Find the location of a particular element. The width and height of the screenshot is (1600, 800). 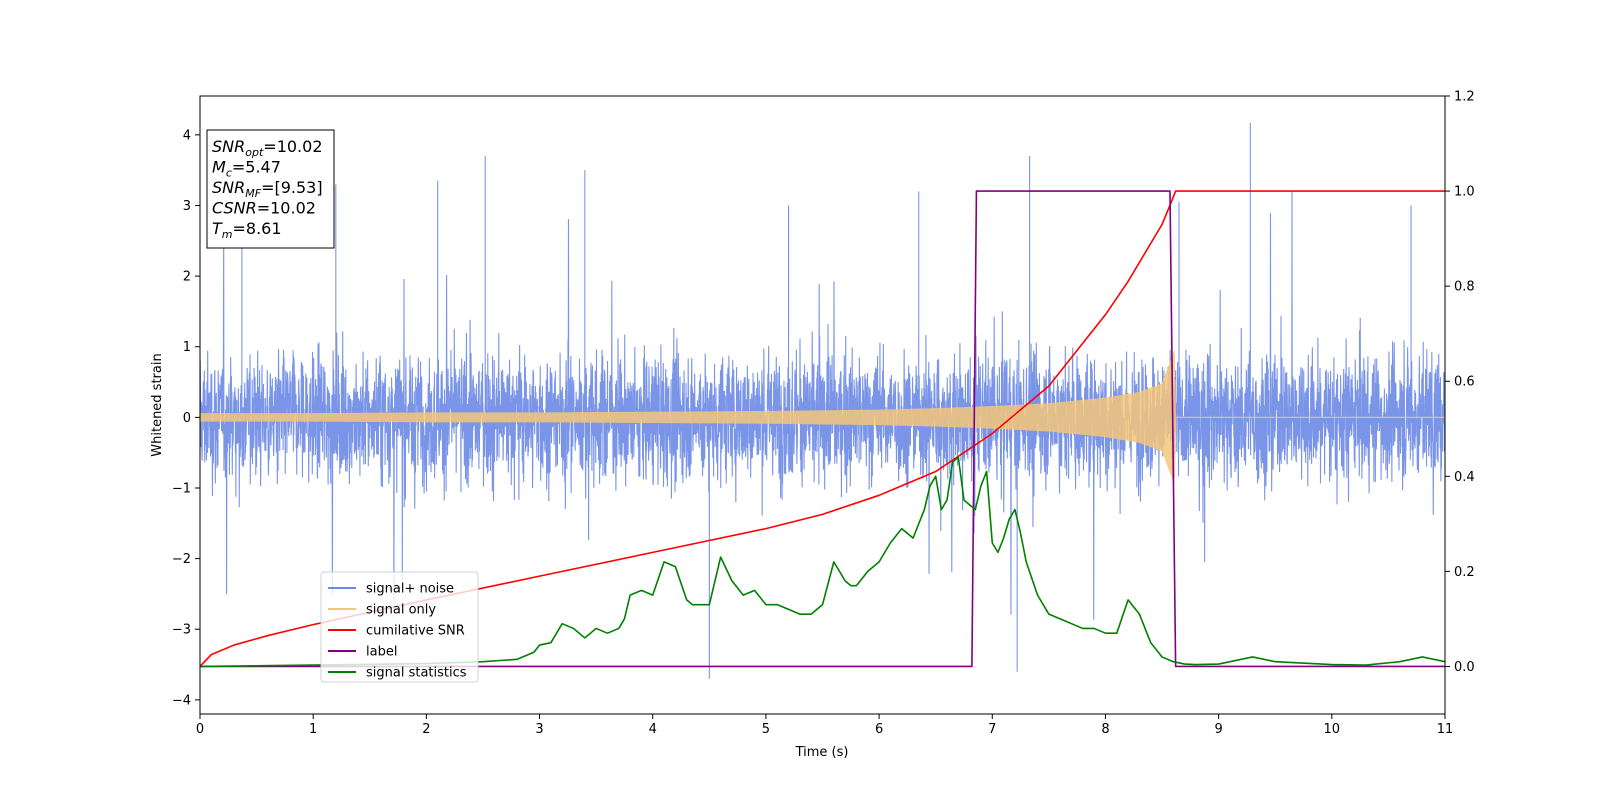

y-right-axis-ticks: 0.0 0.2 0.4 0.6 0.8 1.0 1.2 is located at coordinates (1460, 382).